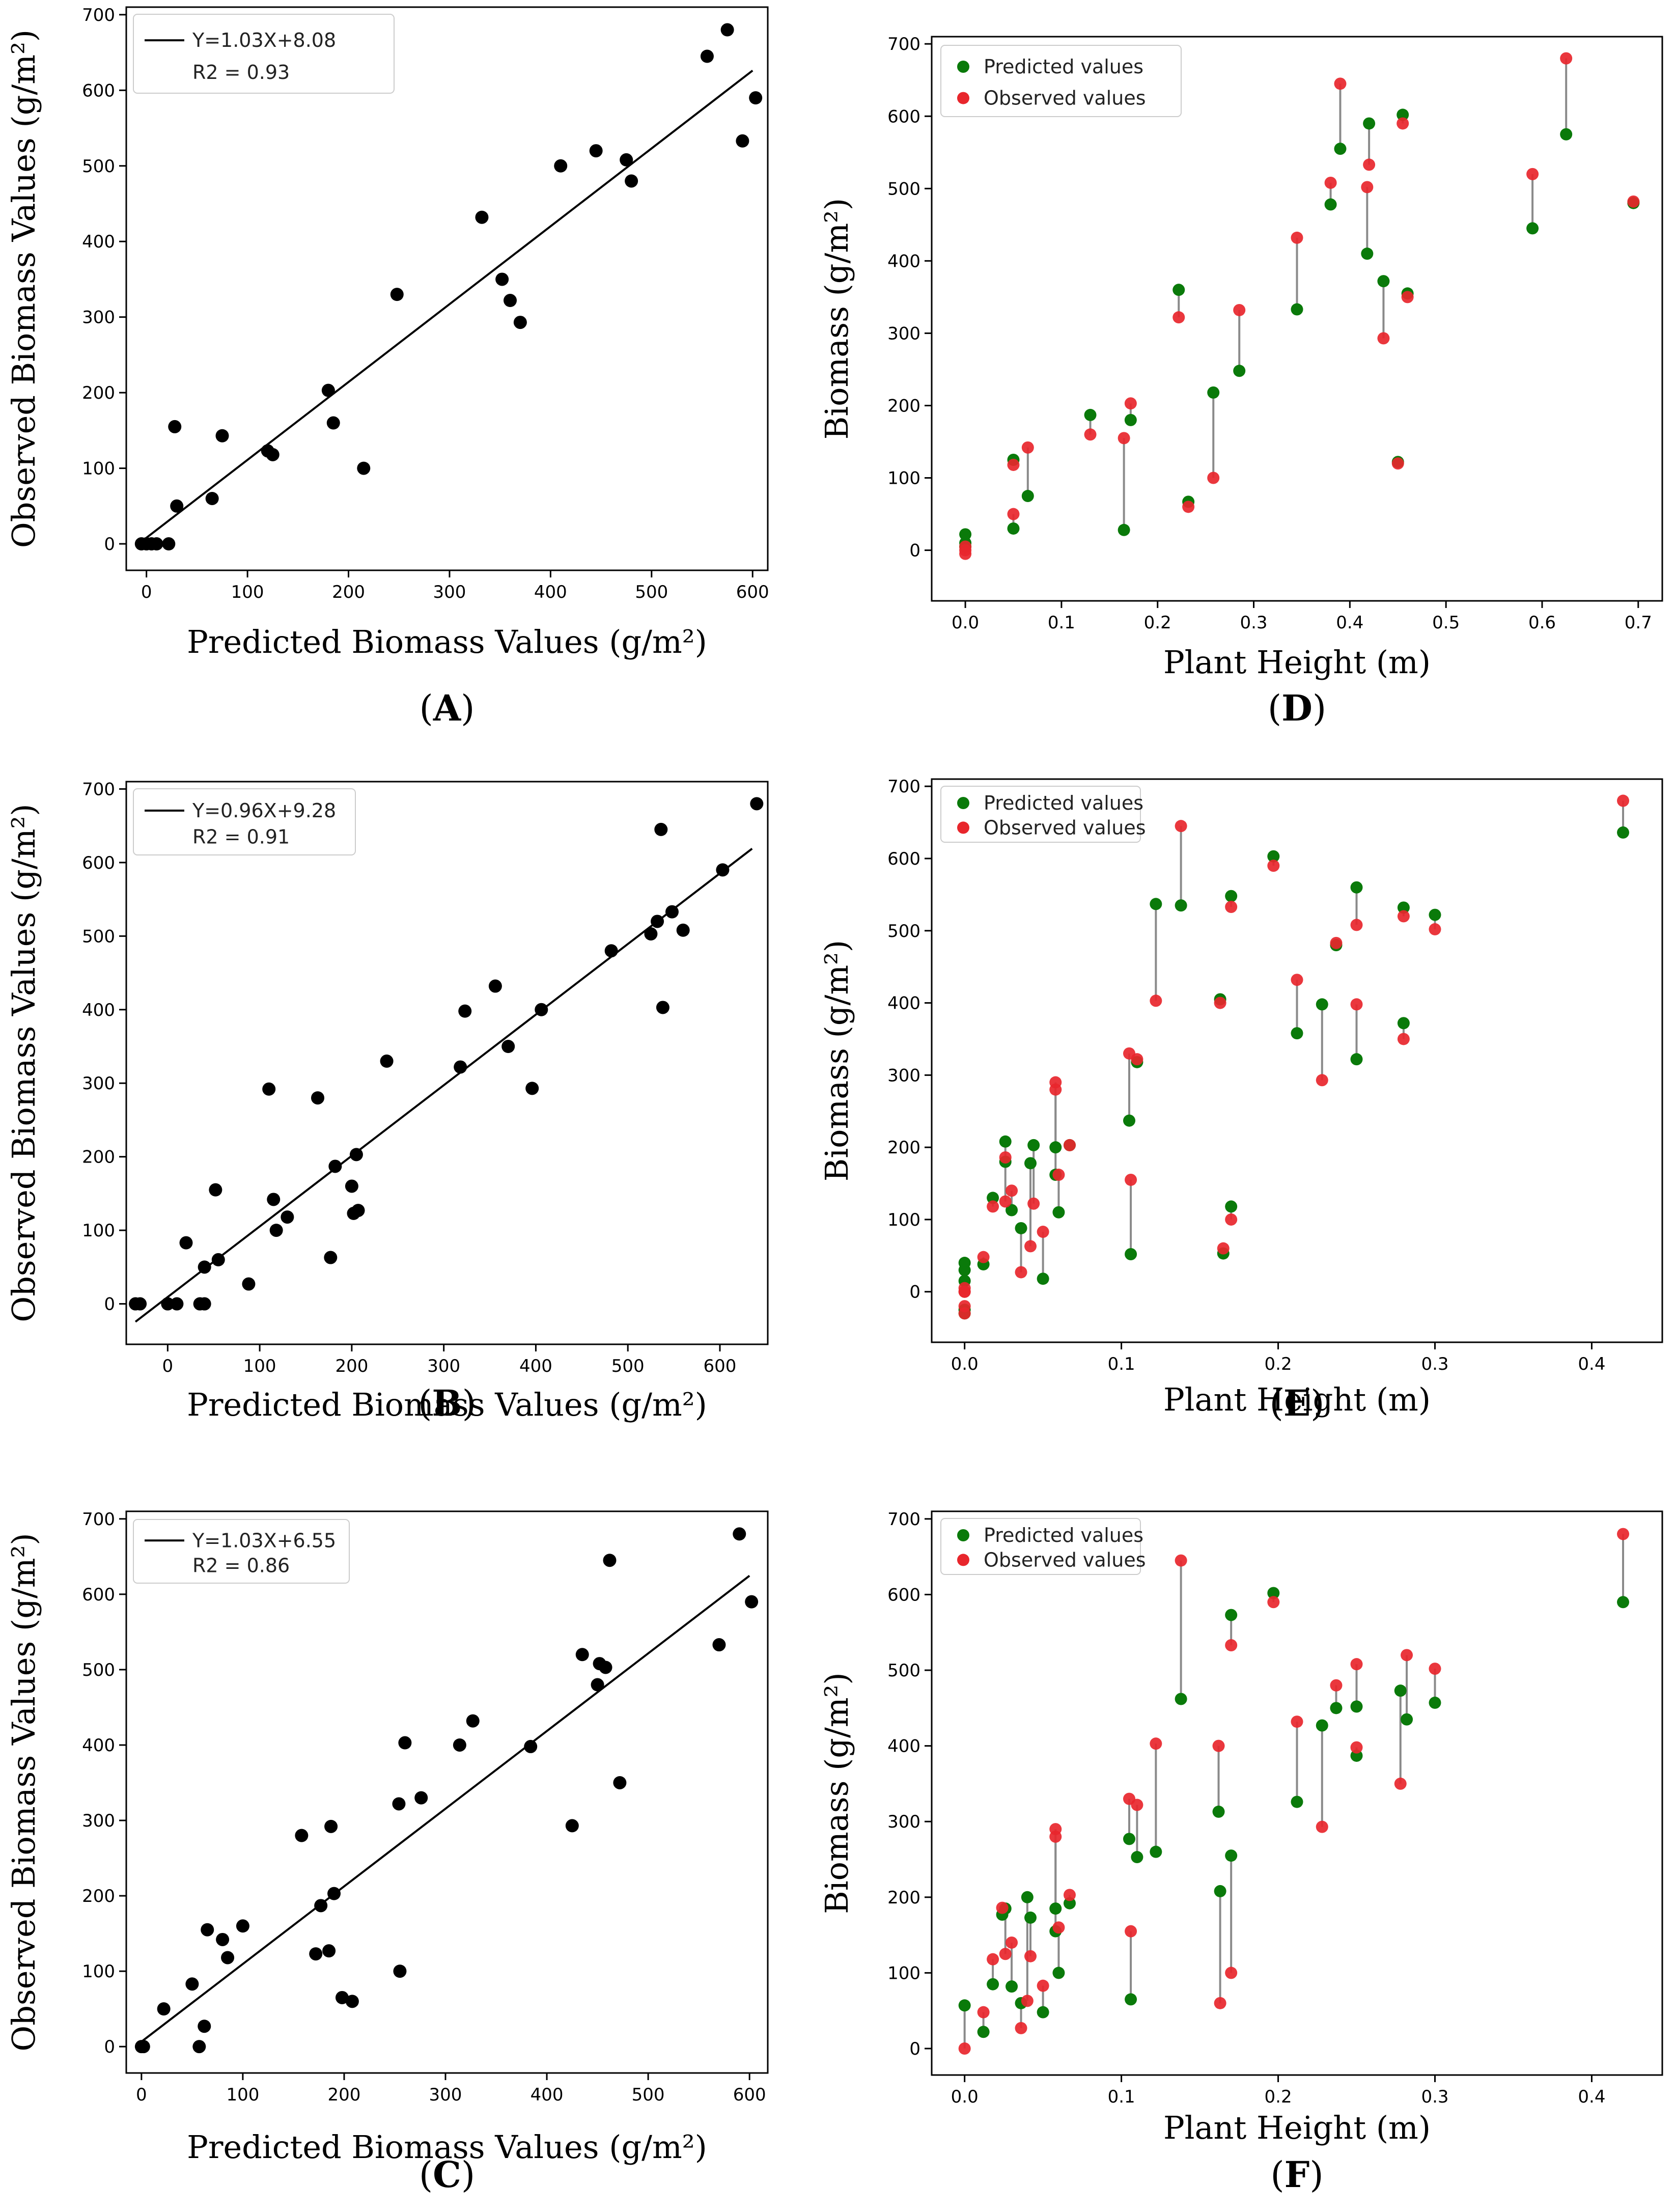 The image size is (1675, 2212). What do you see at coordinates (904, 1075) in the screenshot?
I see `y-tick-label: 300` at bounding box center [904, 1075].